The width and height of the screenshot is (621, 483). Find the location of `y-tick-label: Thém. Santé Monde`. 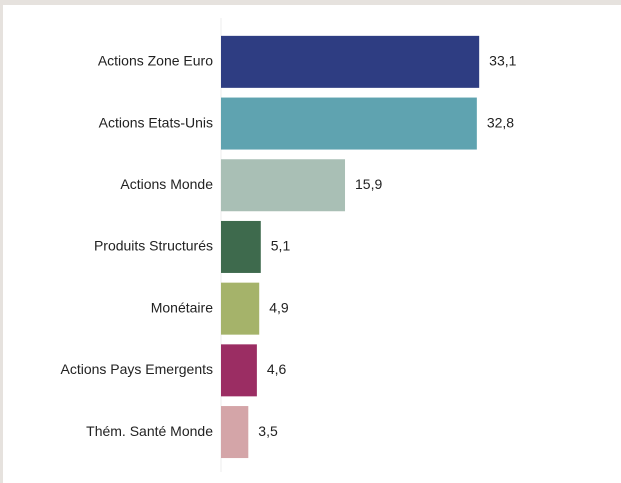

y-tick-label: Thém. Santé Monde is located at coordinates (149, 431).